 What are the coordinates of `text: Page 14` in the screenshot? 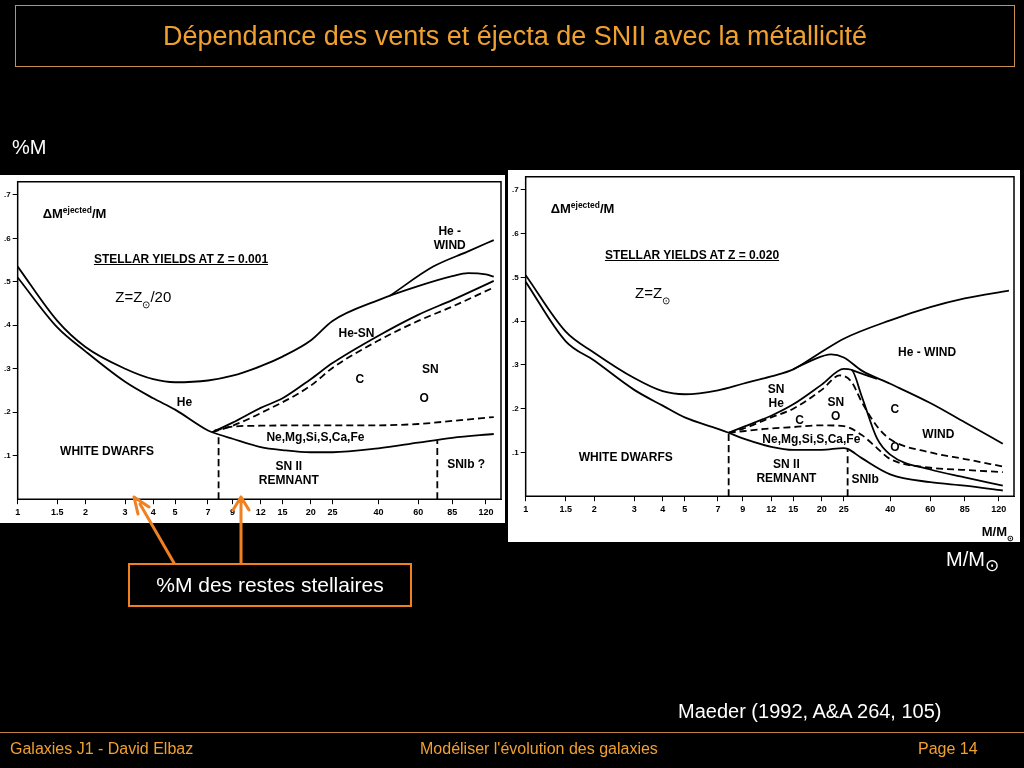 It's located at (948, 749).